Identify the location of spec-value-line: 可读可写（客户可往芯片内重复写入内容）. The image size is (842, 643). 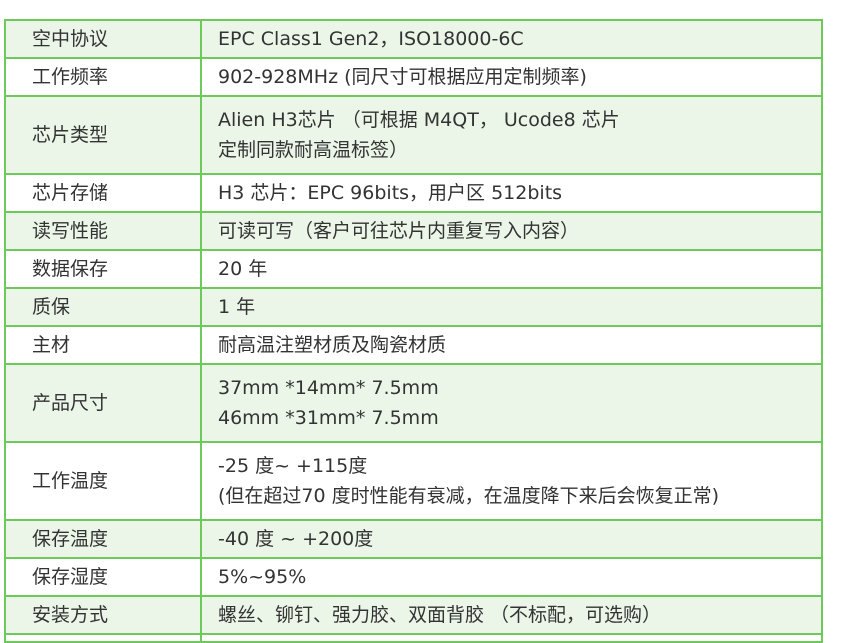
(399, 231).